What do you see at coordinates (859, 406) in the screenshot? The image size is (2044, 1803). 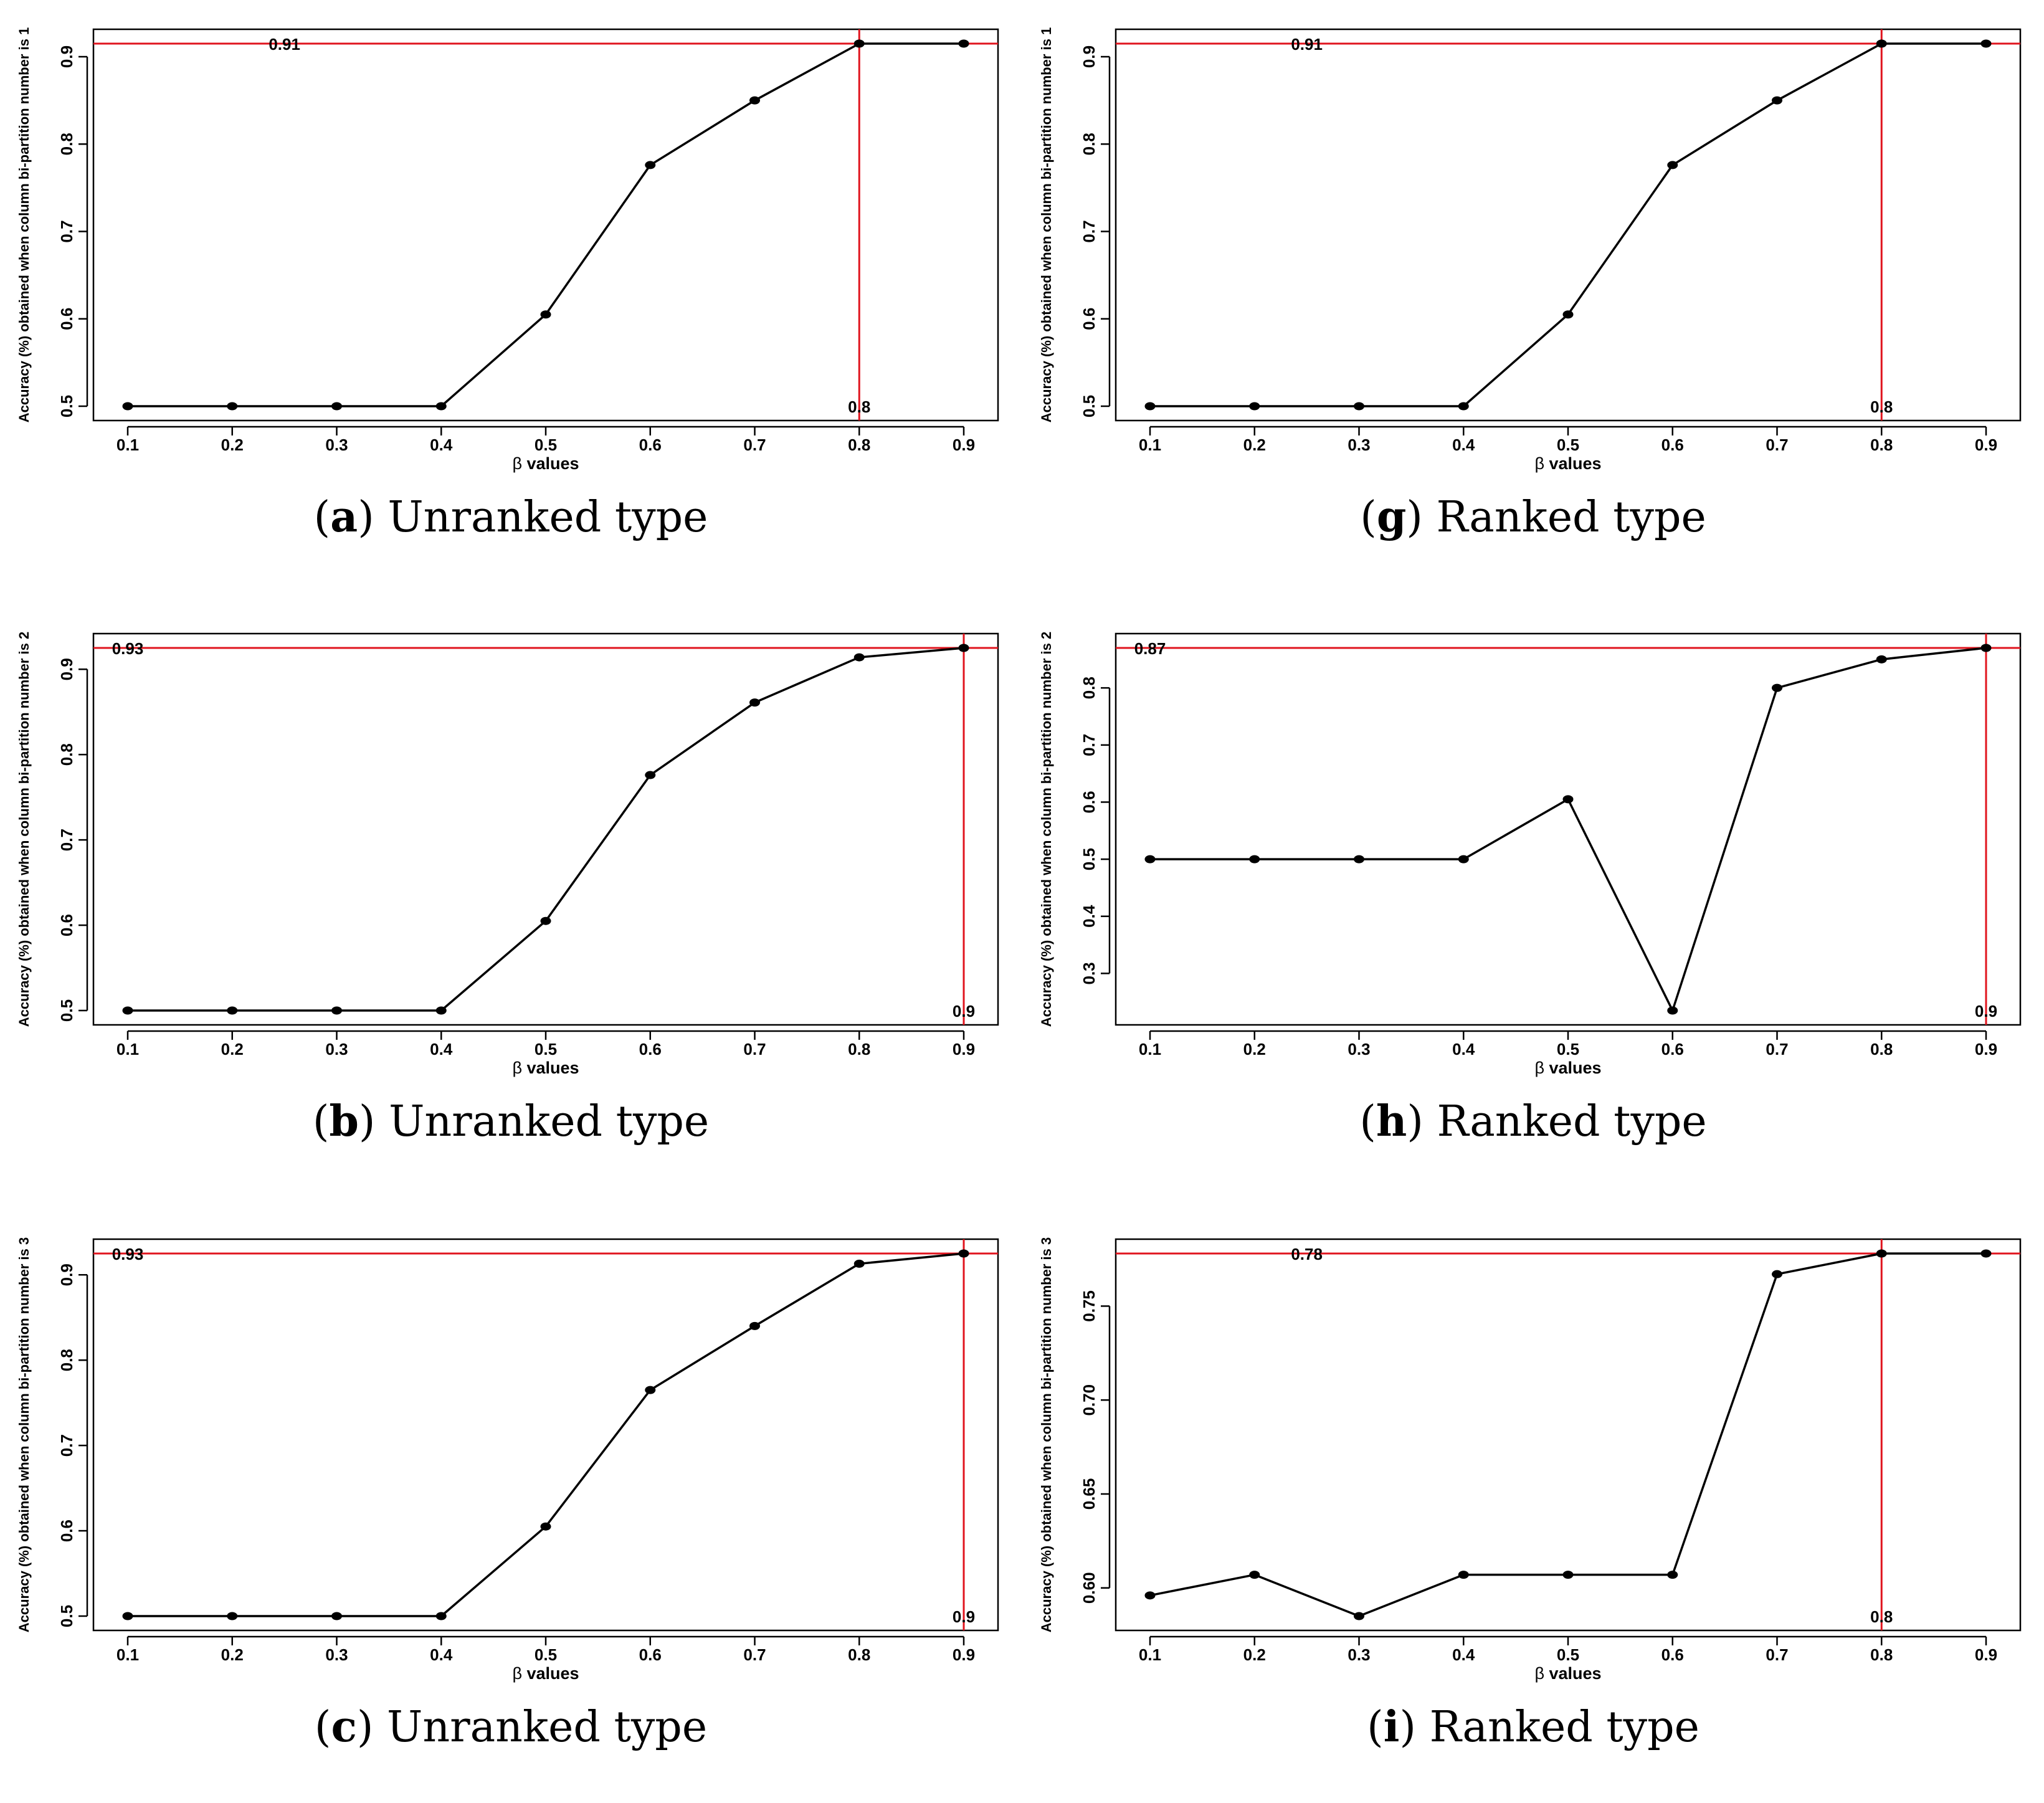 I see `vline-label: 0.8` at bounding box center [859, 406].